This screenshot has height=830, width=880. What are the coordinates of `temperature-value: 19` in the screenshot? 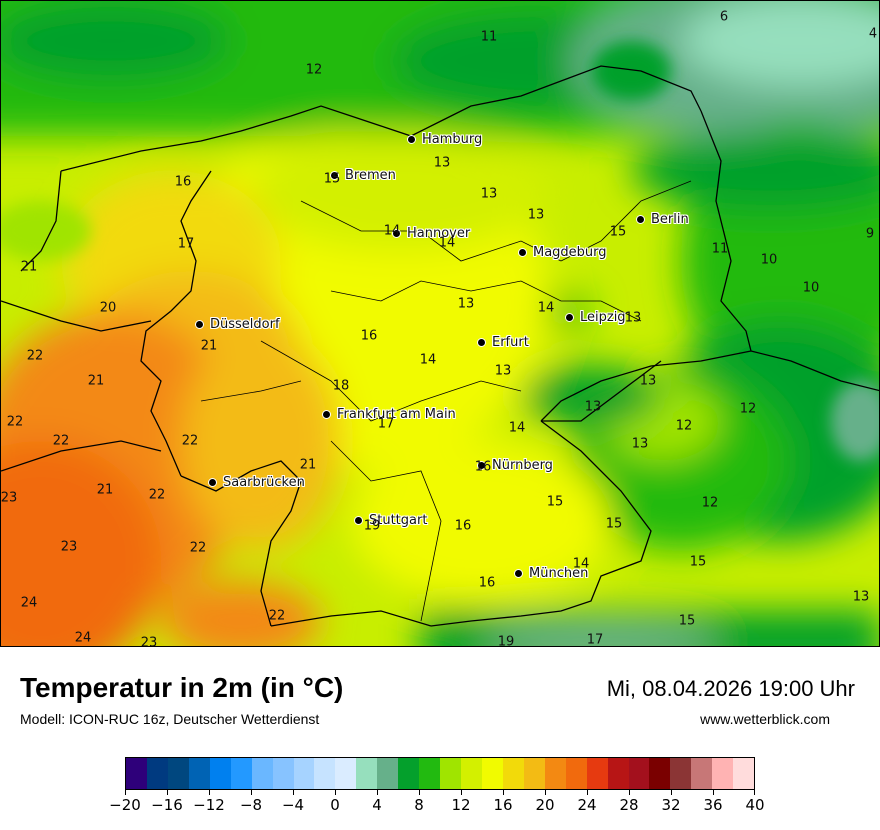 It's located at (372, 526).